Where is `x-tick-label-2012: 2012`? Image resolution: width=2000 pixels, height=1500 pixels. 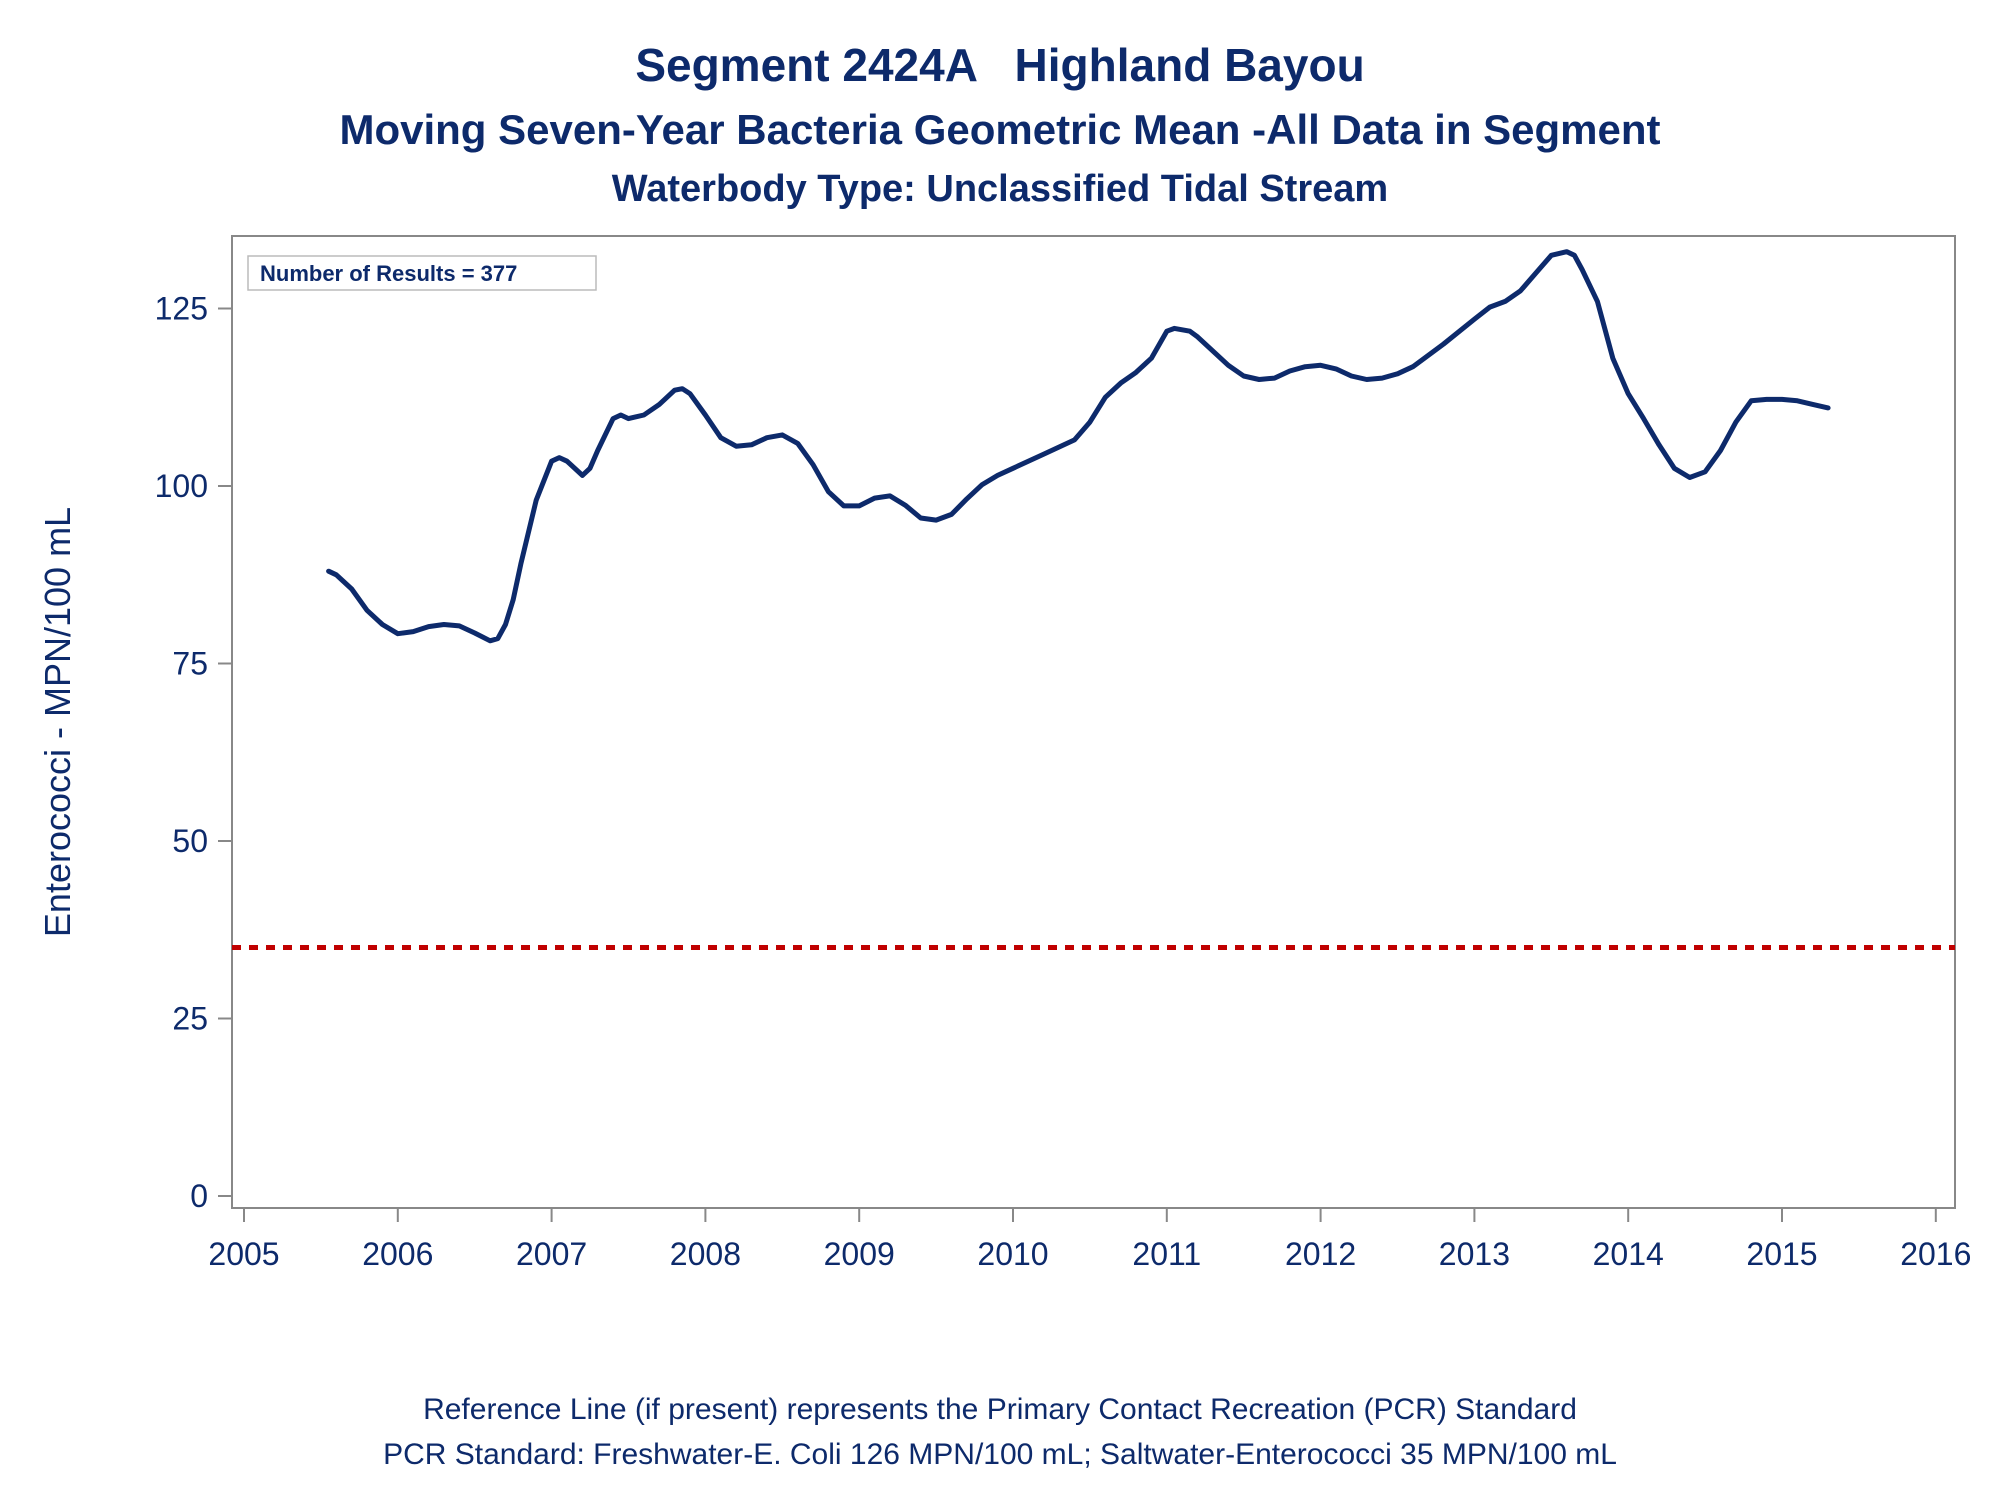
x-tick-label-2012: 2012 is located at coordinates (1320, 1254).